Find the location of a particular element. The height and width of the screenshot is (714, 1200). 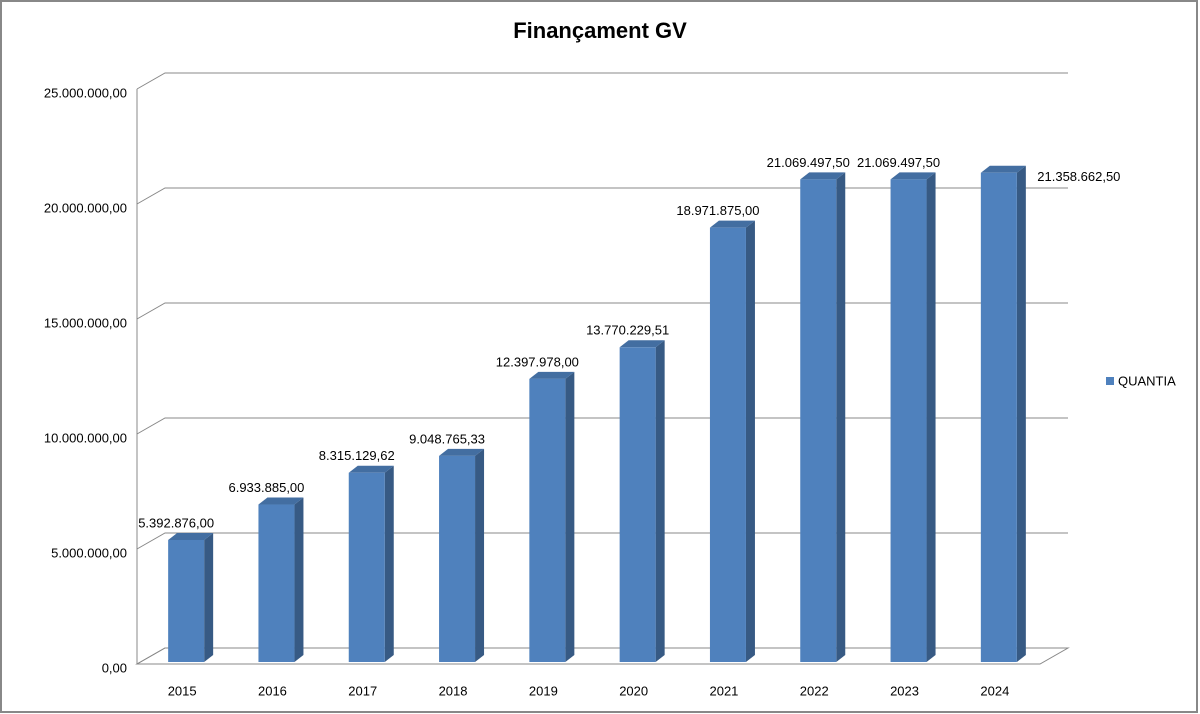

y-tick-label: 25.000.000,00 is located at coordinates (85, 92).